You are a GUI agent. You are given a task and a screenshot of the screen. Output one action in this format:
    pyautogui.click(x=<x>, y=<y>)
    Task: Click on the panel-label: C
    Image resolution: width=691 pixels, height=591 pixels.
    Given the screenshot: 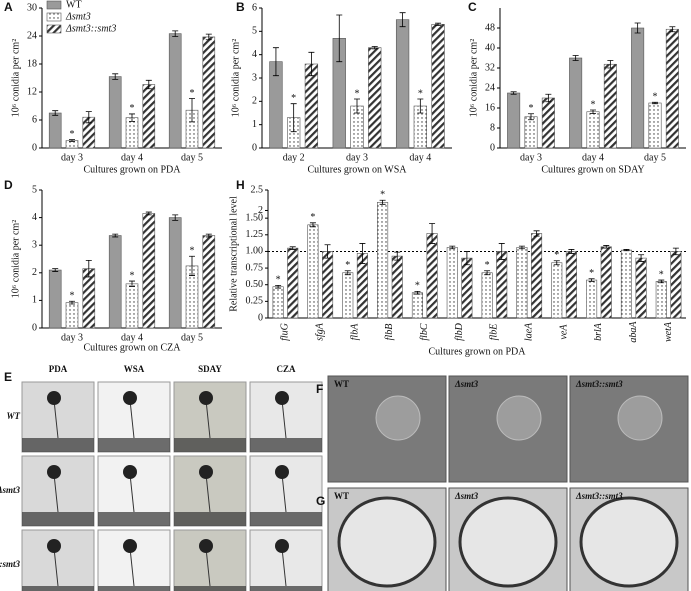 What is the action you would take?
    pyautogui.click(x=472, y=7)
    